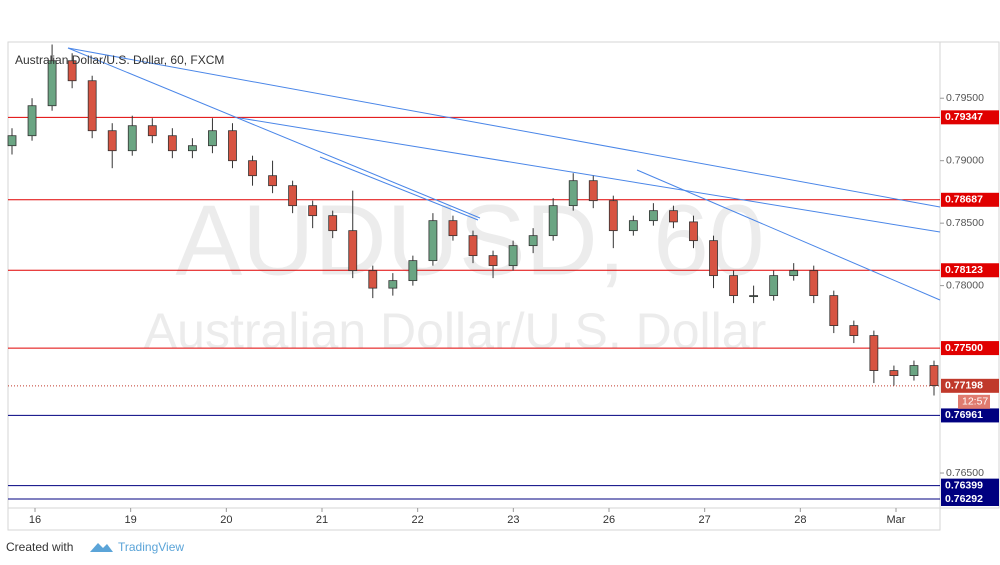 This screenshot has width=1000, height=565. I want to click on time-axis, so click(474, 519).